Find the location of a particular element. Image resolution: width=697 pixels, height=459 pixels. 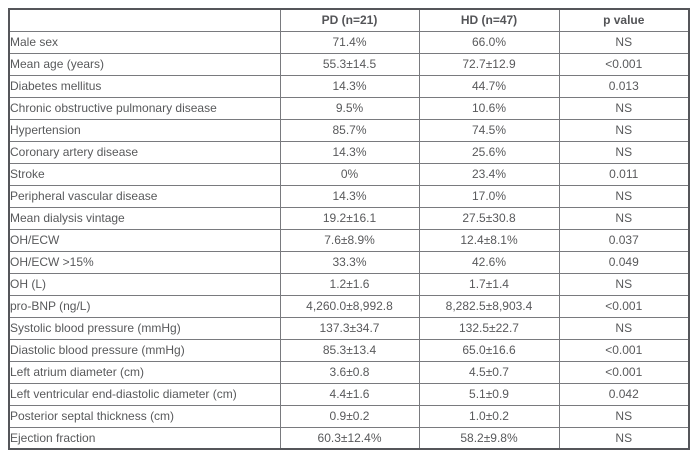

column-header-pvalue: p value is located at coordinates (624, 20).